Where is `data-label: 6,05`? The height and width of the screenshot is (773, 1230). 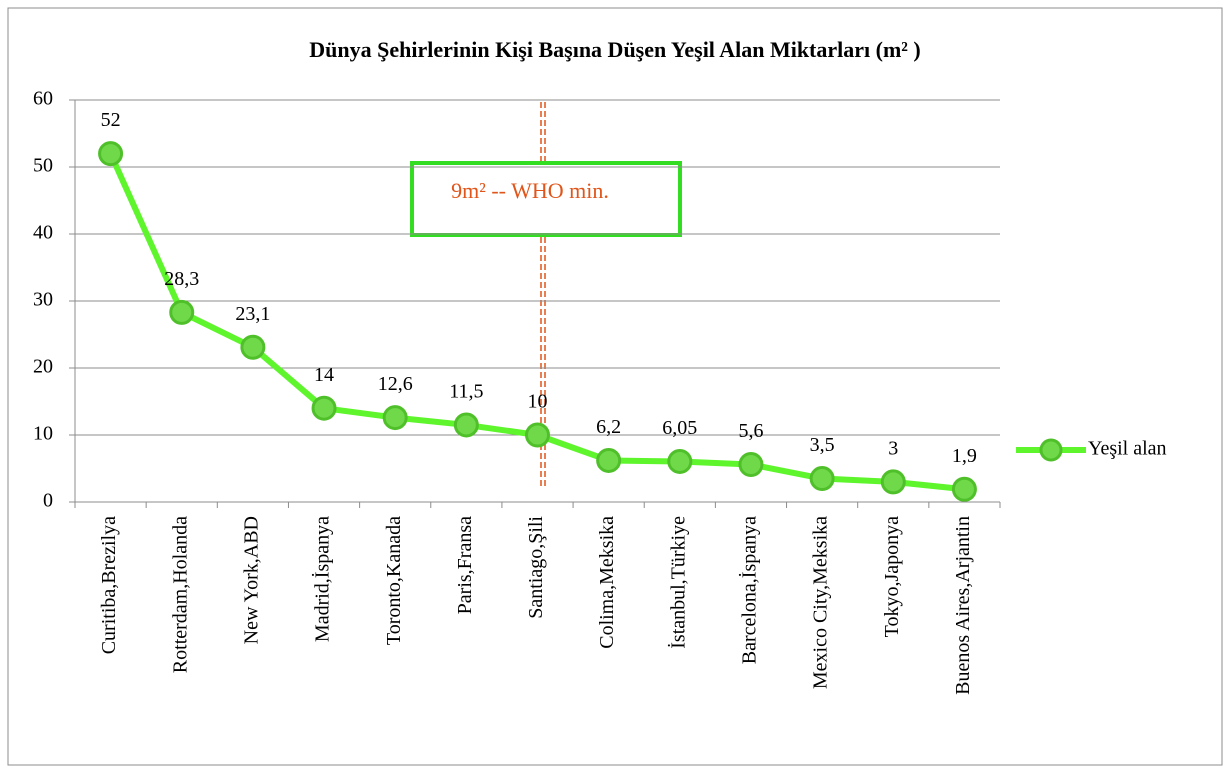
data-label: 6,05 is located at coordinates (679, 428).